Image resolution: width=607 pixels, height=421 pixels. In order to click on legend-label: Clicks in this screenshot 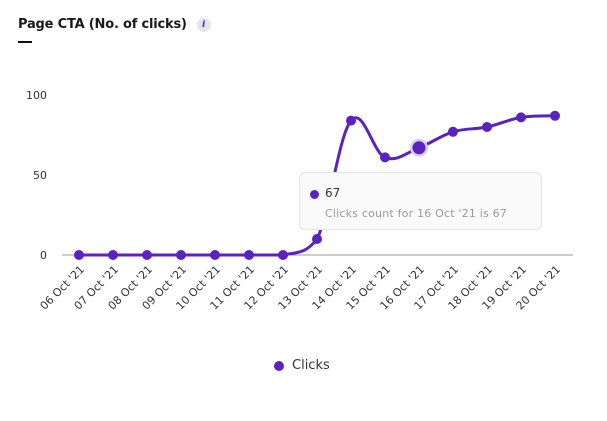, I will do `click(311, 365)`.